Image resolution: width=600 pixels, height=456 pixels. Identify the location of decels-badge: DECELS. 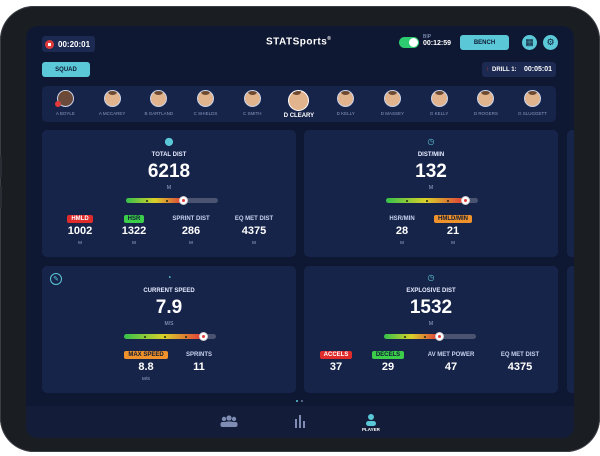
(388, 355).